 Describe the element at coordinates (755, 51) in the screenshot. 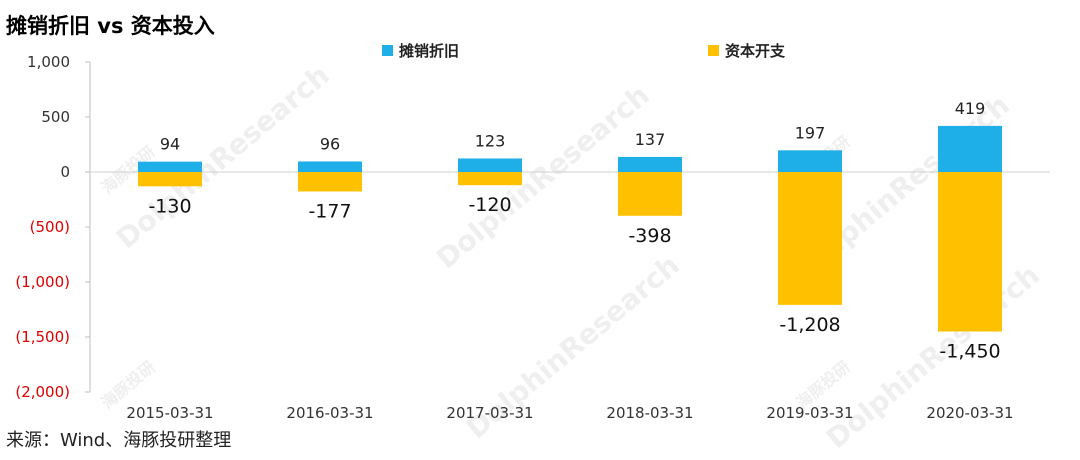

I see `legend-label-capex: 资本开支` at that location.